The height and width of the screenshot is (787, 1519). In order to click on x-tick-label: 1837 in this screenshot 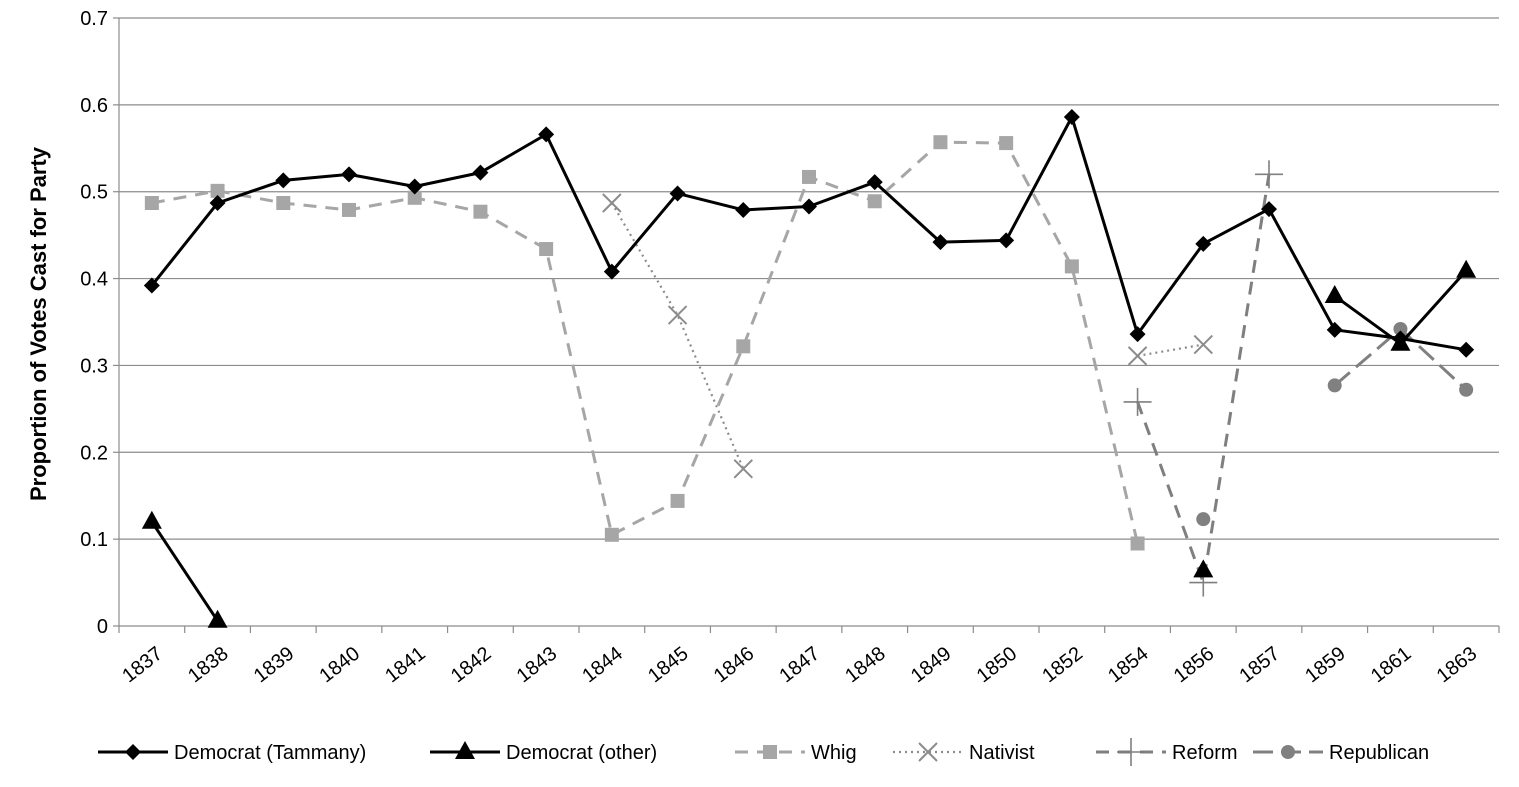, I will do `click(142, 665)`.